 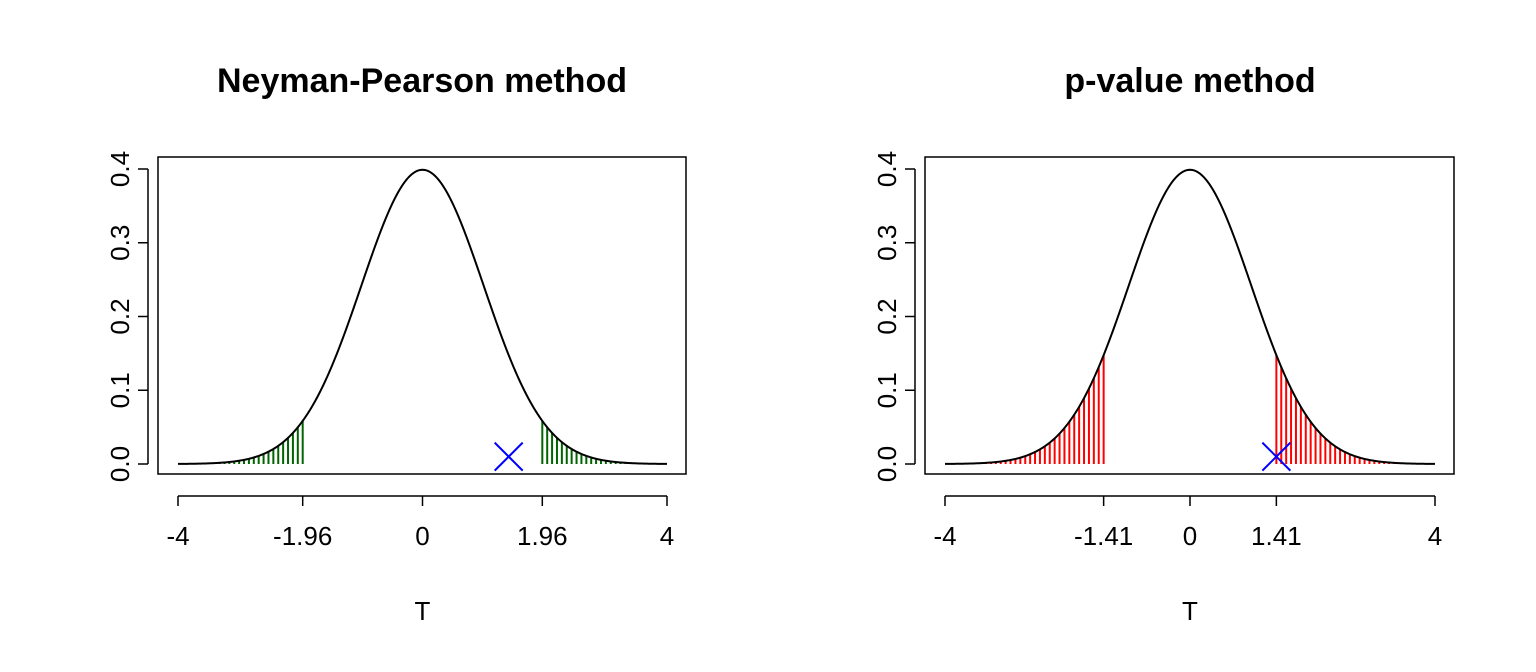 What do you see at coordinates (1103, 536) in the screenshot?
I see `x-tick-label: -1.41` at bounding box center [1103, 536].